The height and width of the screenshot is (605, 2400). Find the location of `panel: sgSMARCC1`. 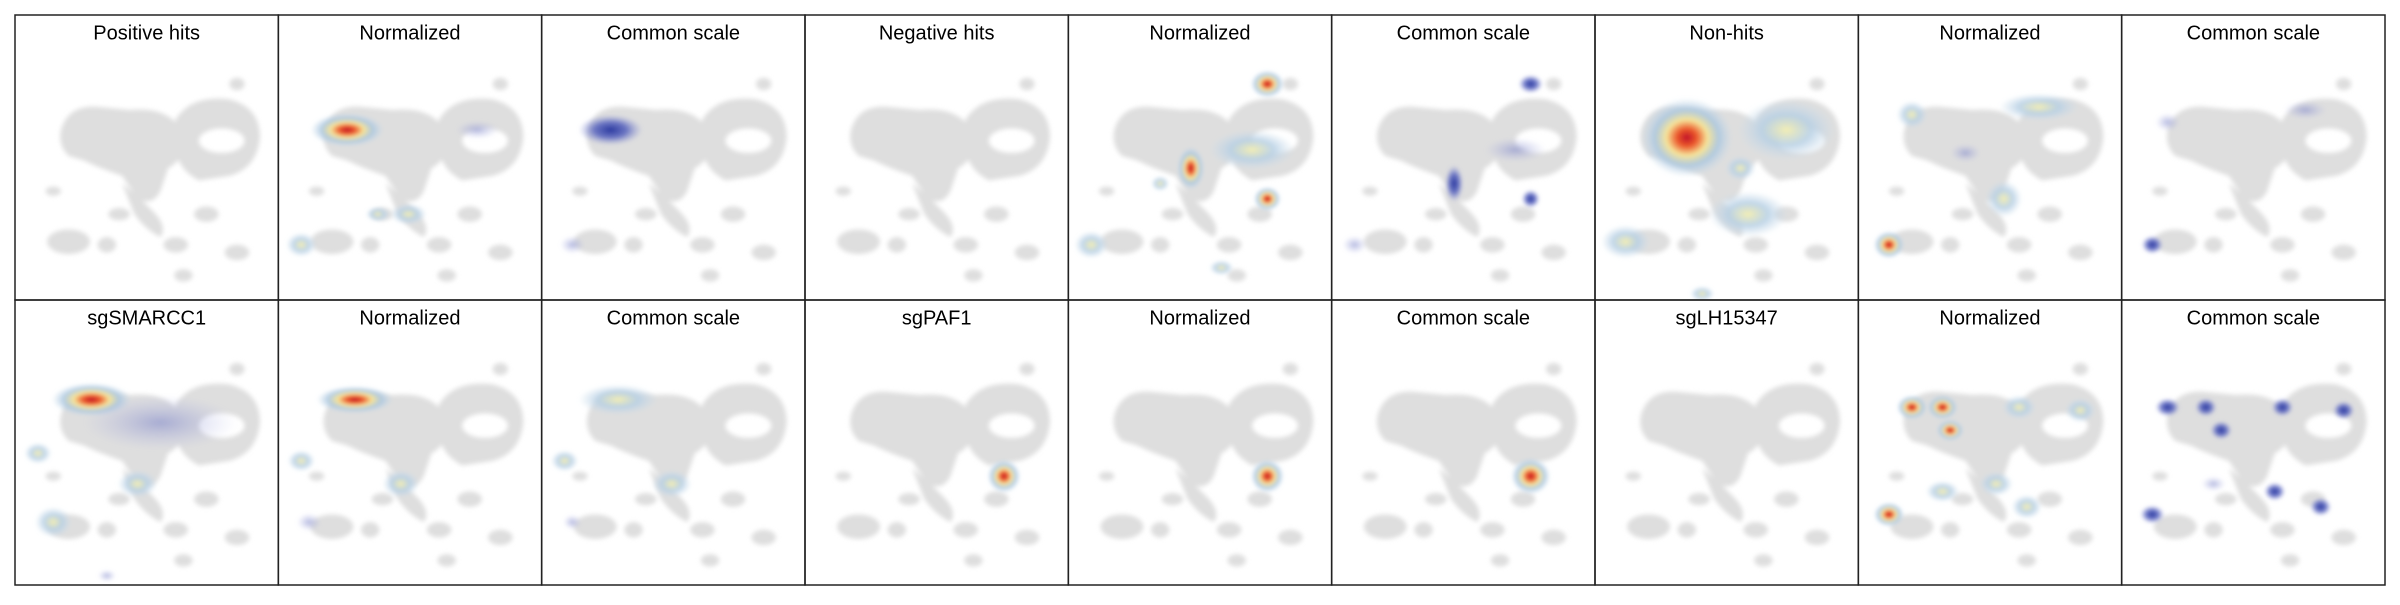

panel: sgSMARCC1 is located at coordinates (147, 442).